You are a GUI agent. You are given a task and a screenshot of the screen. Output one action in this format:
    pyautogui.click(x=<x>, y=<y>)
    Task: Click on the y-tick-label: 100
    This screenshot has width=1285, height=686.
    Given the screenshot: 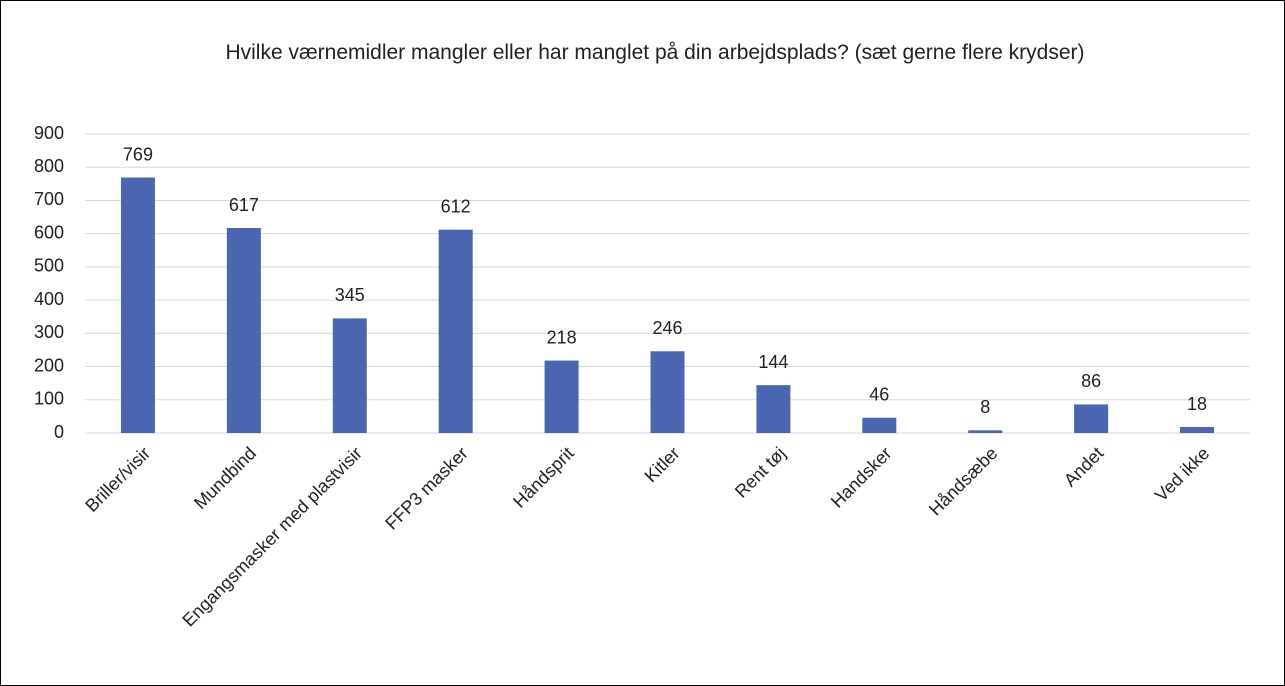 What is the action you would take?
    pyautogui.click(x=49, y=399)
    